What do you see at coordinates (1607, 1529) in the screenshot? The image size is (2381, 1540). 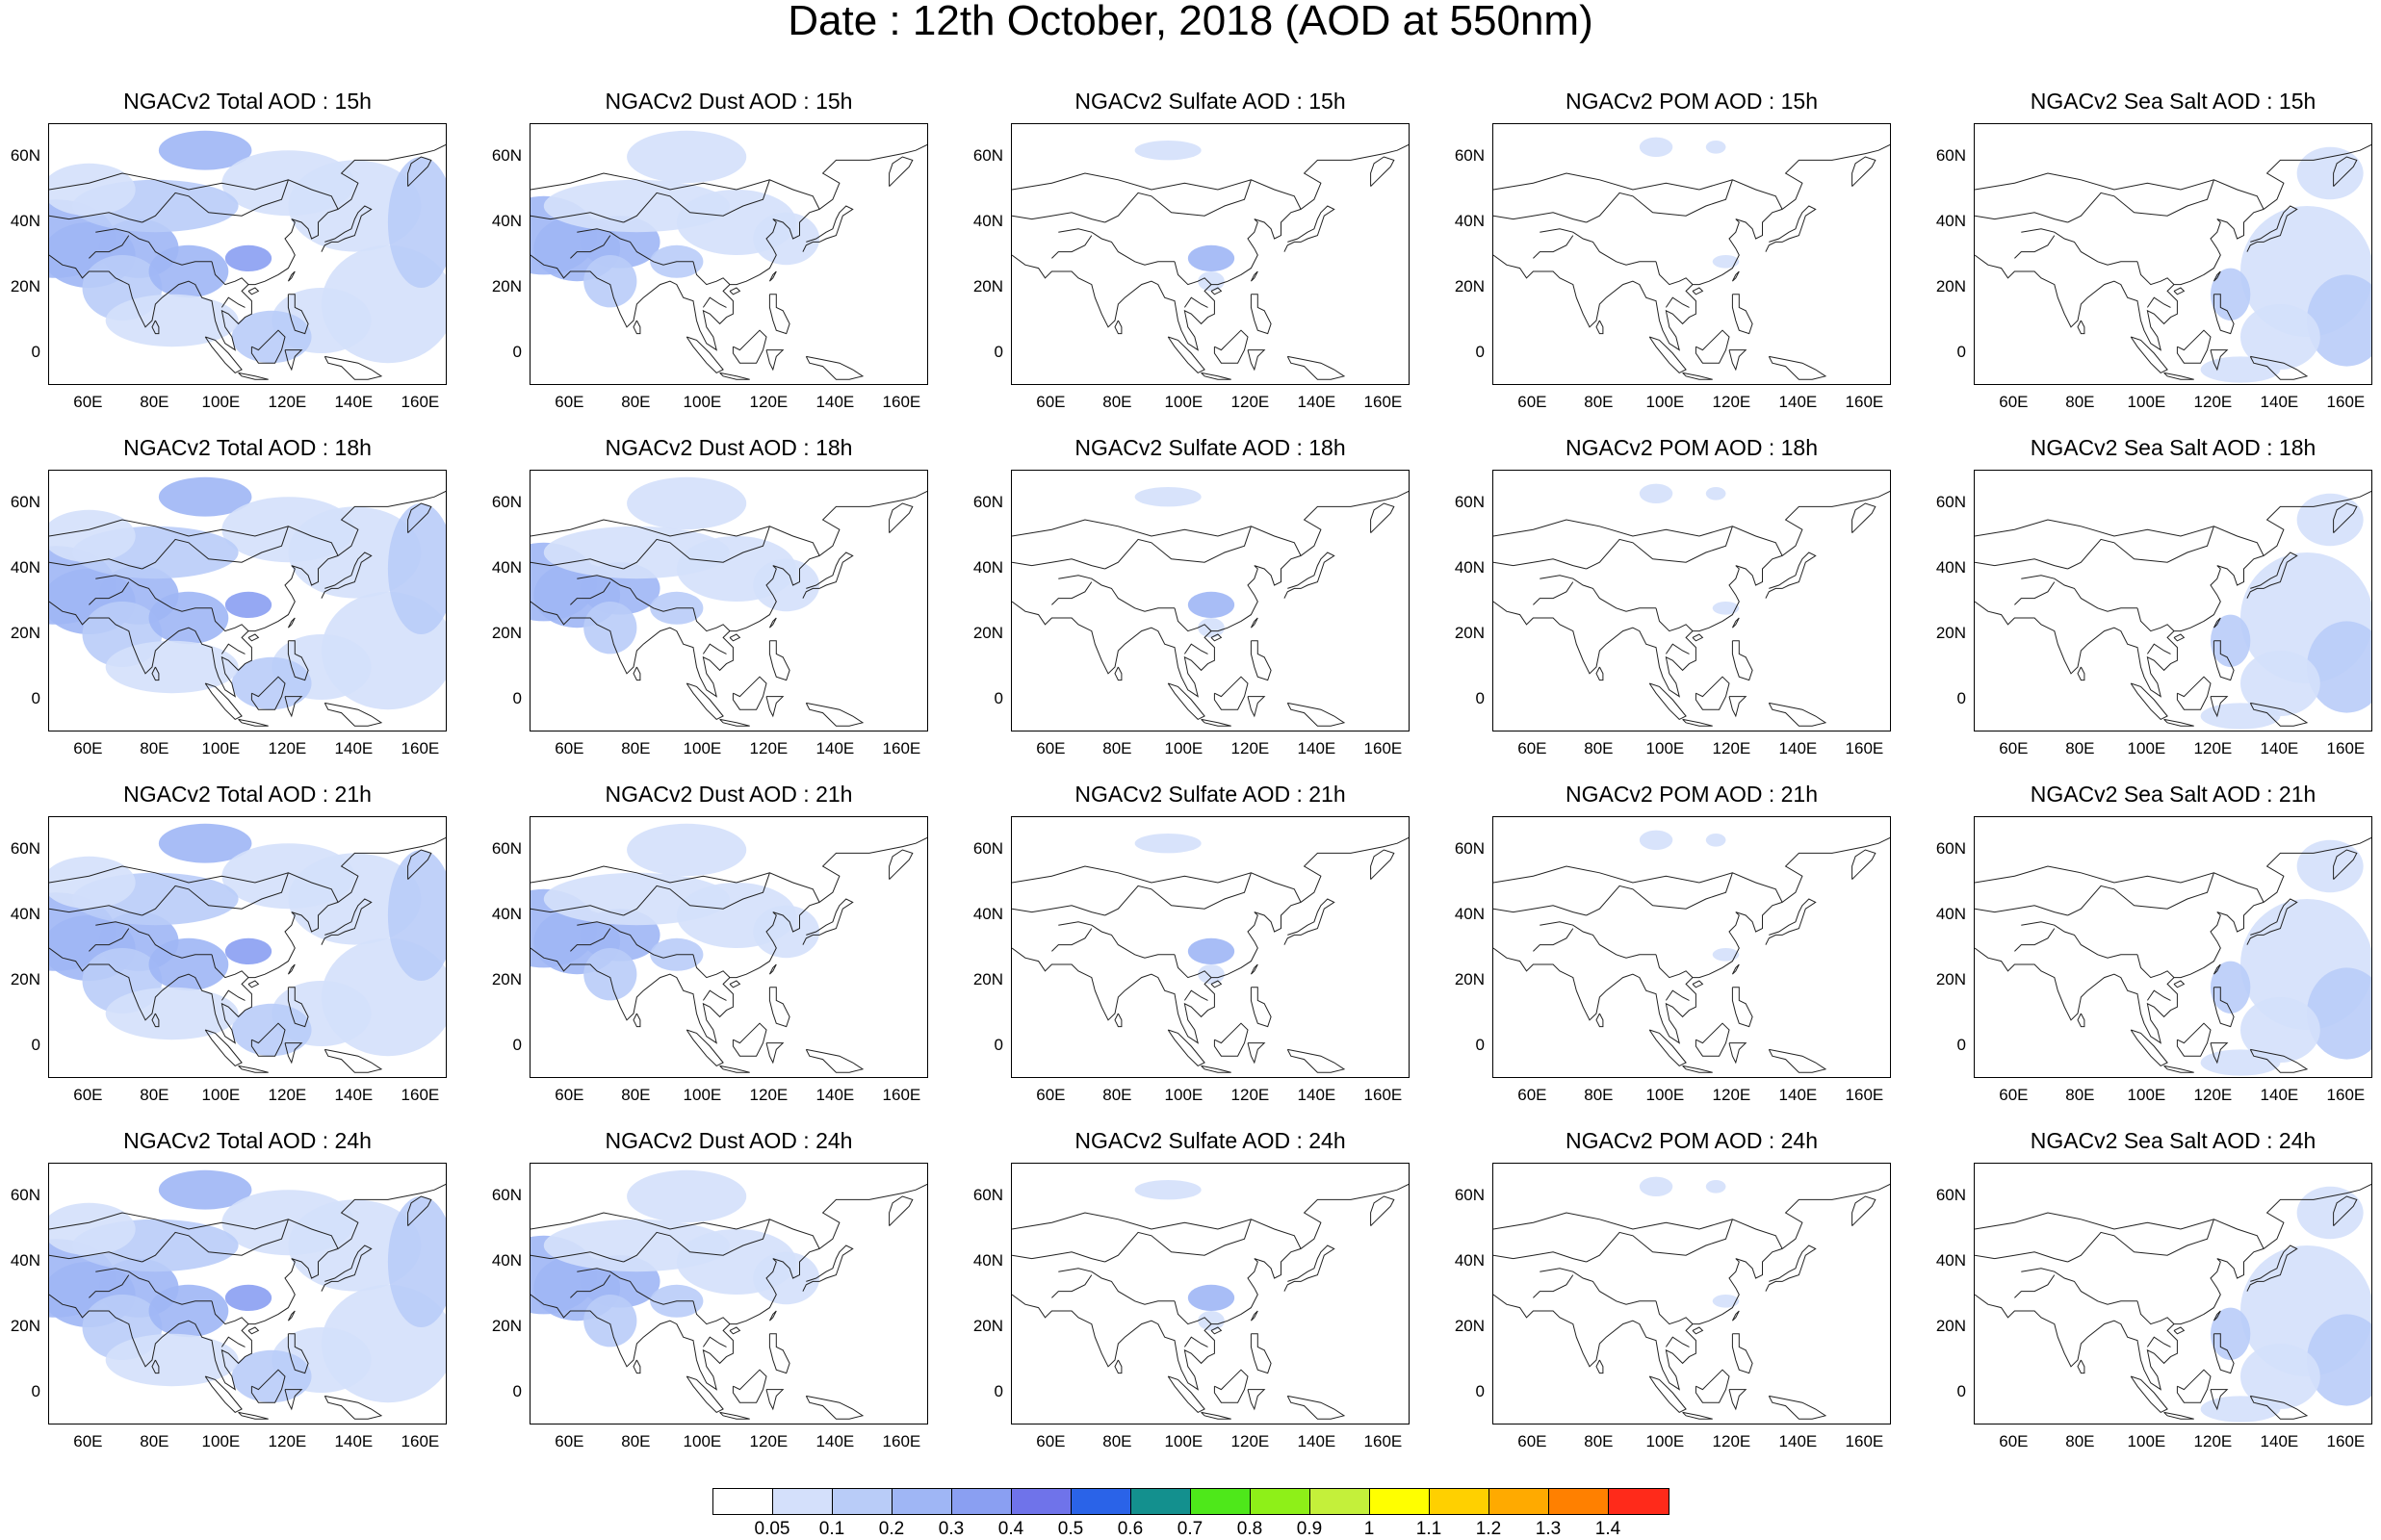 I see `colorbar-label: 1.4` at bounding box center [1607, 1529].